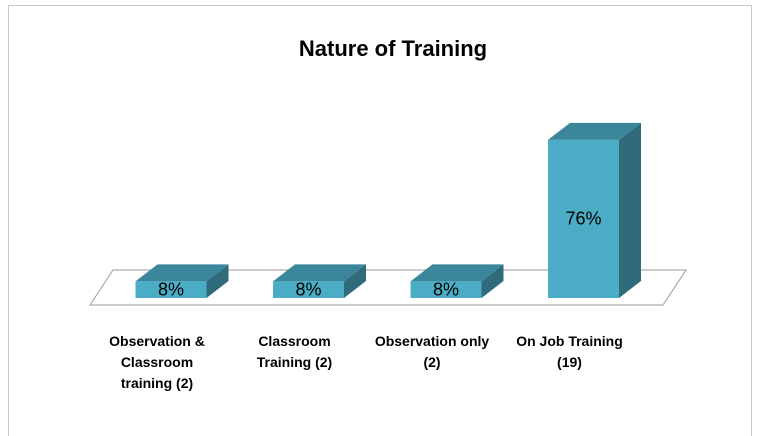 Image resolution: width=758 pixels, height=436 pixels. Describe the element at coordinates (294, 351) in the screenshot. I see `x-tick-label: Classroom Training (2)` at that location.